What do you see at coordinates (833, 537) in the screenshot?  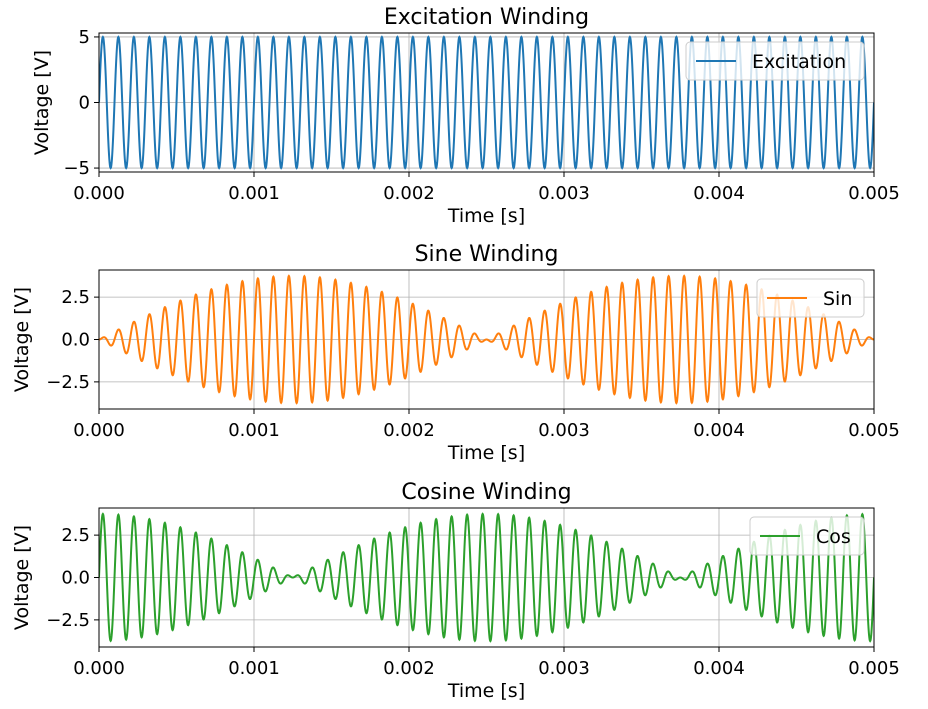 I see `legend-label: Cos` at bounding box center [833, 537].